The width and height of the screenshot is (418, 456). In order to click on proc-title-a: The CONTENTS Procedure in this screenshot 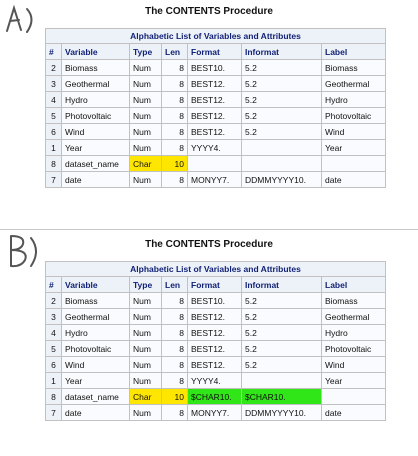, I will do `click(209, 11)`.